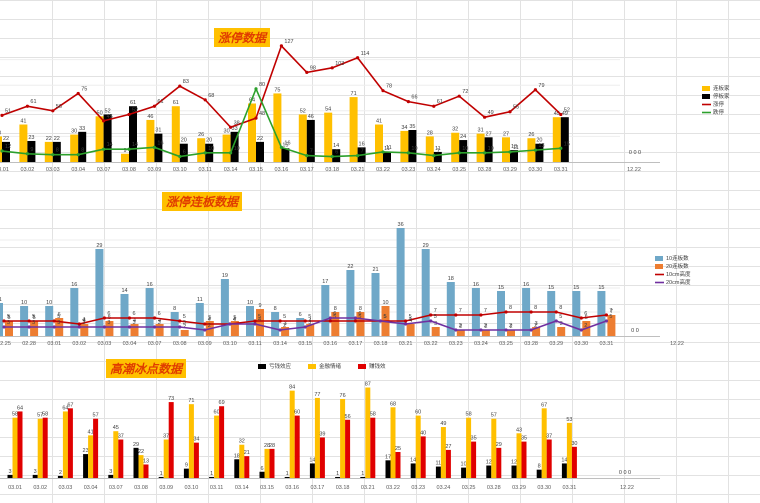  I want to click on data-label: 73, so click(171, 399).